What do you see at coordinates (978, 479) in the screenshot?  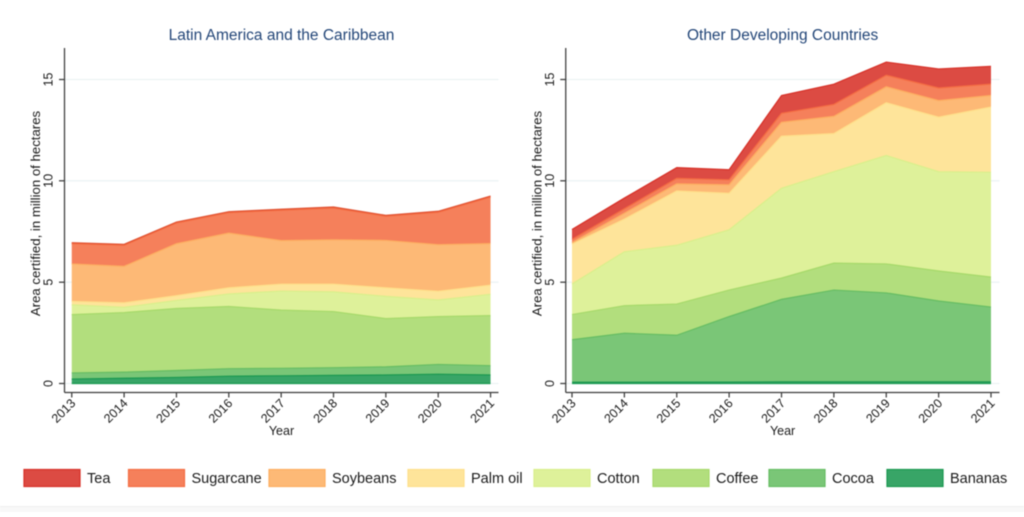 I see `svg-text: Bananas` at bounding box center [978, 479].